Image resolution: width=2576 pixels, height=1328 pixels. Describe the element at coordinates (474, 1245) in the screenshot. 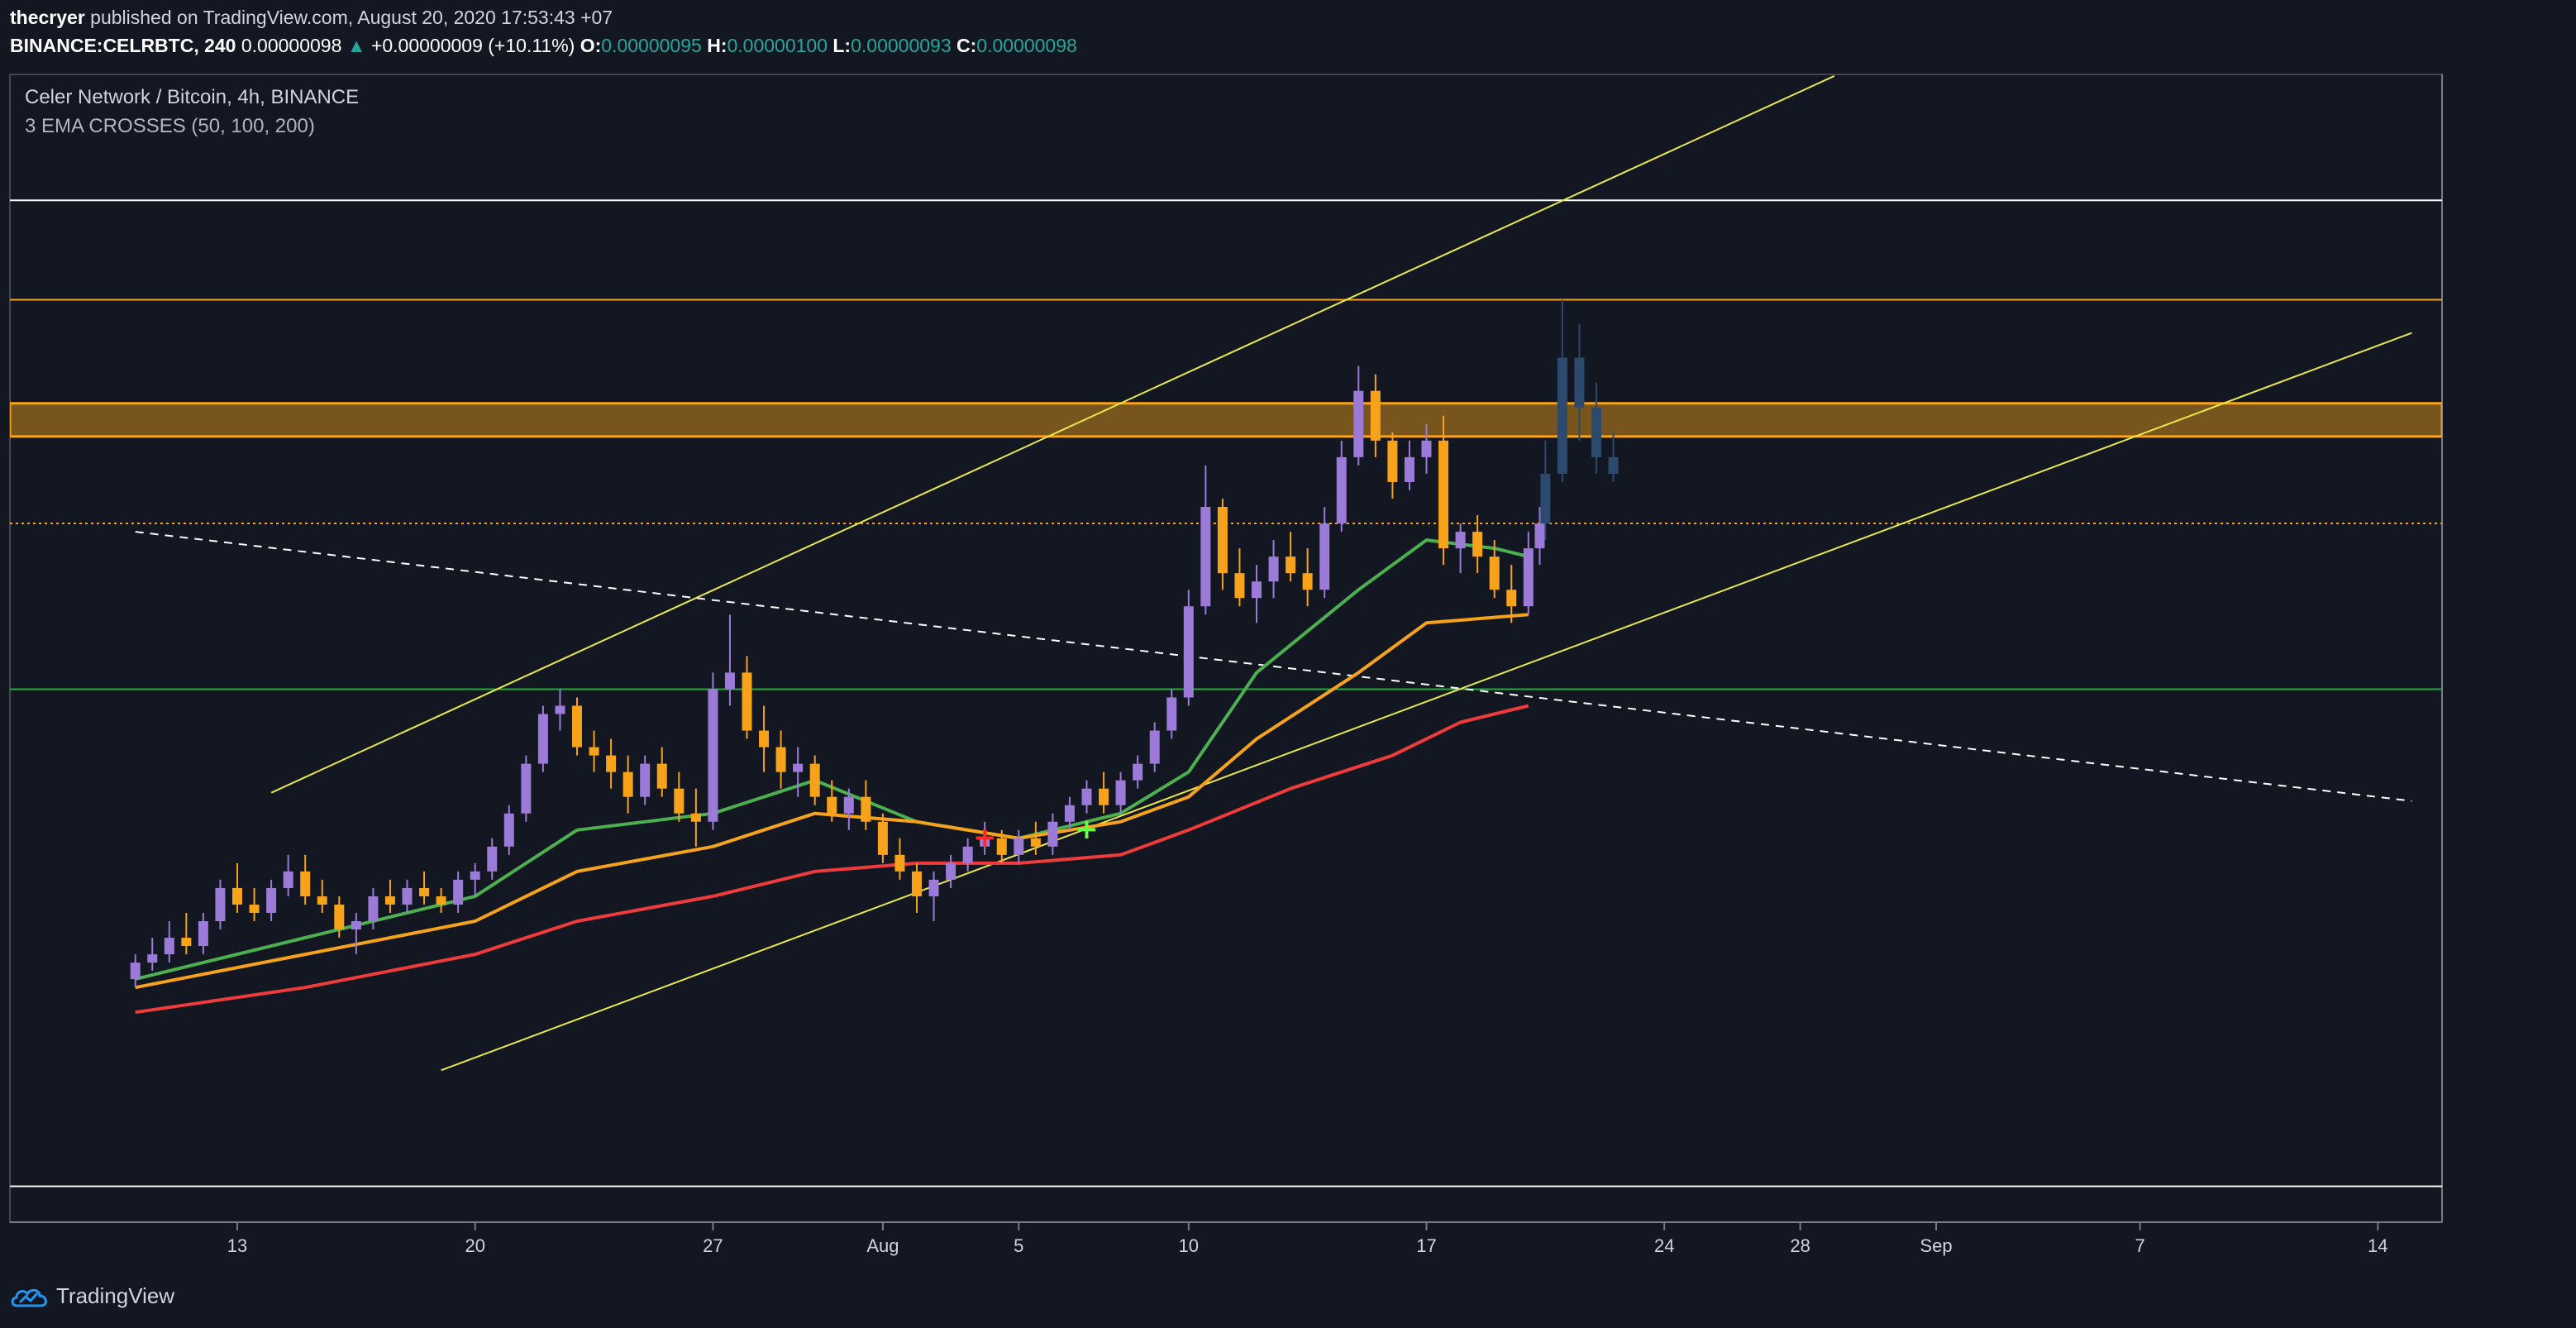

I see `x-tick-label-1: 20` at that location.